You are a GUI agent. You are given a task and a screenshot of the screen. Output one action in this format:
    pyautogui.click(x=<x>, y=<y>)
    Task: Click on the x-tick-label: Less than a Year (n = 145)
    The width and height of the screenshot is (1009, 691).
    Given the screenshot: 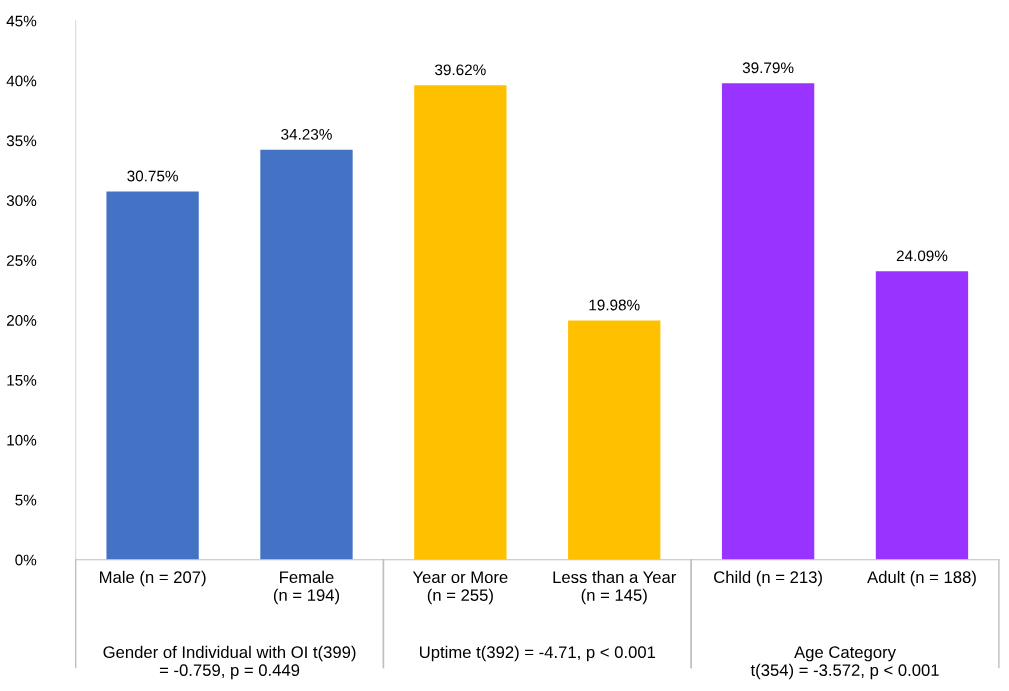 What is the action you would take?
    pyautogui.click(x=615, y=587)
    